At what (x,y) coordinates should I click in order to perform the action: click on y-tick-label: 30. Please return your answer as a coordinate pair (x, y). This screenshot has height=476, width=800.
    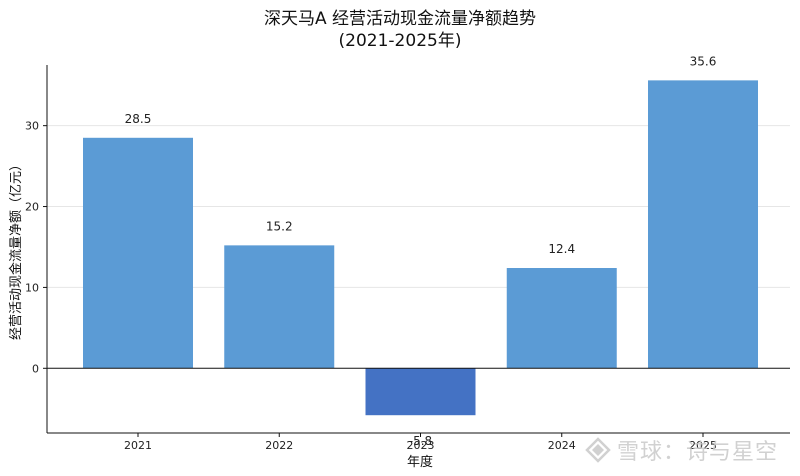
    Looking at the image, I should click on (32, 126).